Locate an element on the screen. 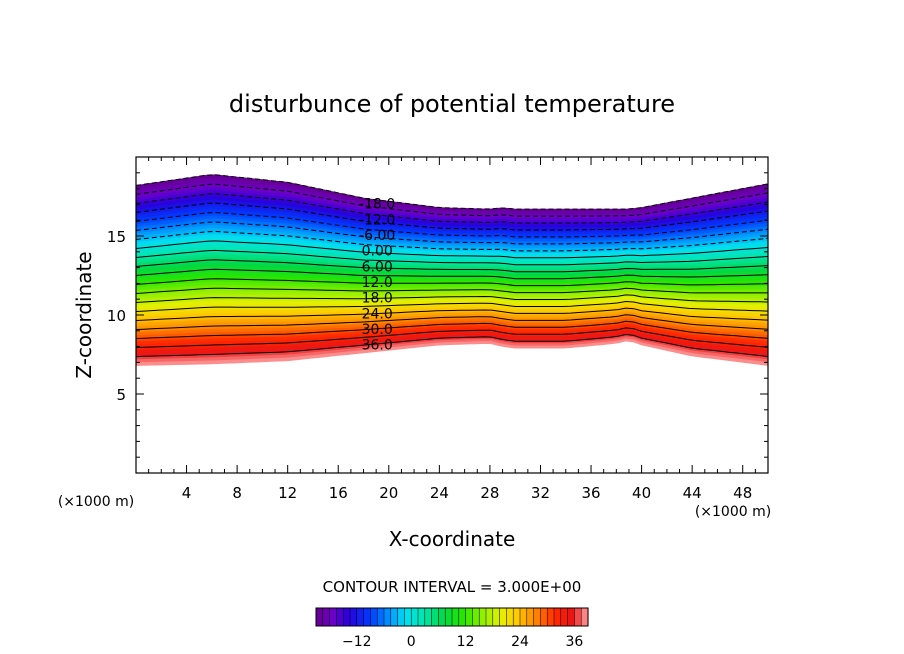  y-tick-label: 15 is located at coordinates (116, 237).